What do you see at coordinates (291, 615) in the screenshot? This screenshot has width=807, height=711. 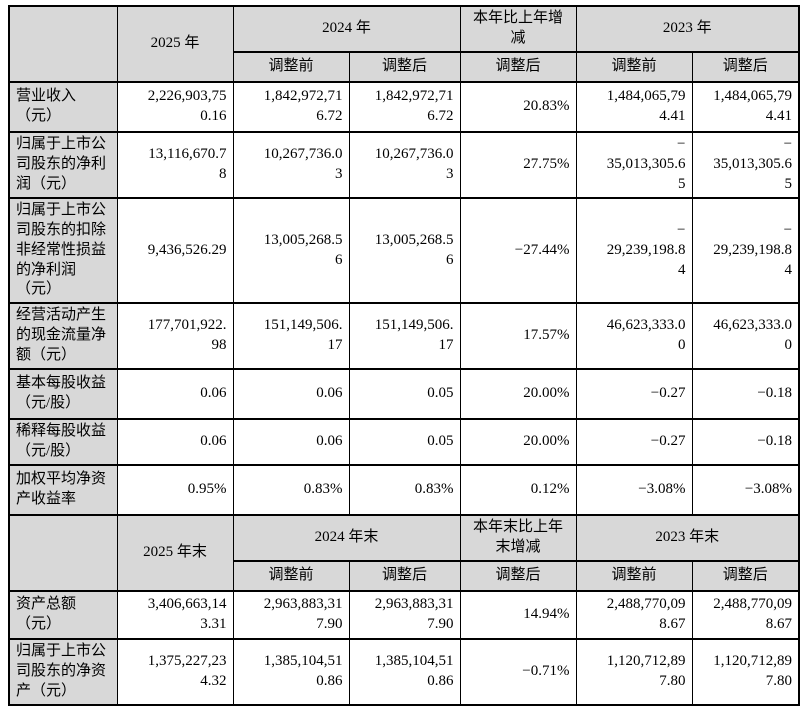 I see `value-2024-pre: 2,963,883,31 7.90` at bounding box center [291, 615].